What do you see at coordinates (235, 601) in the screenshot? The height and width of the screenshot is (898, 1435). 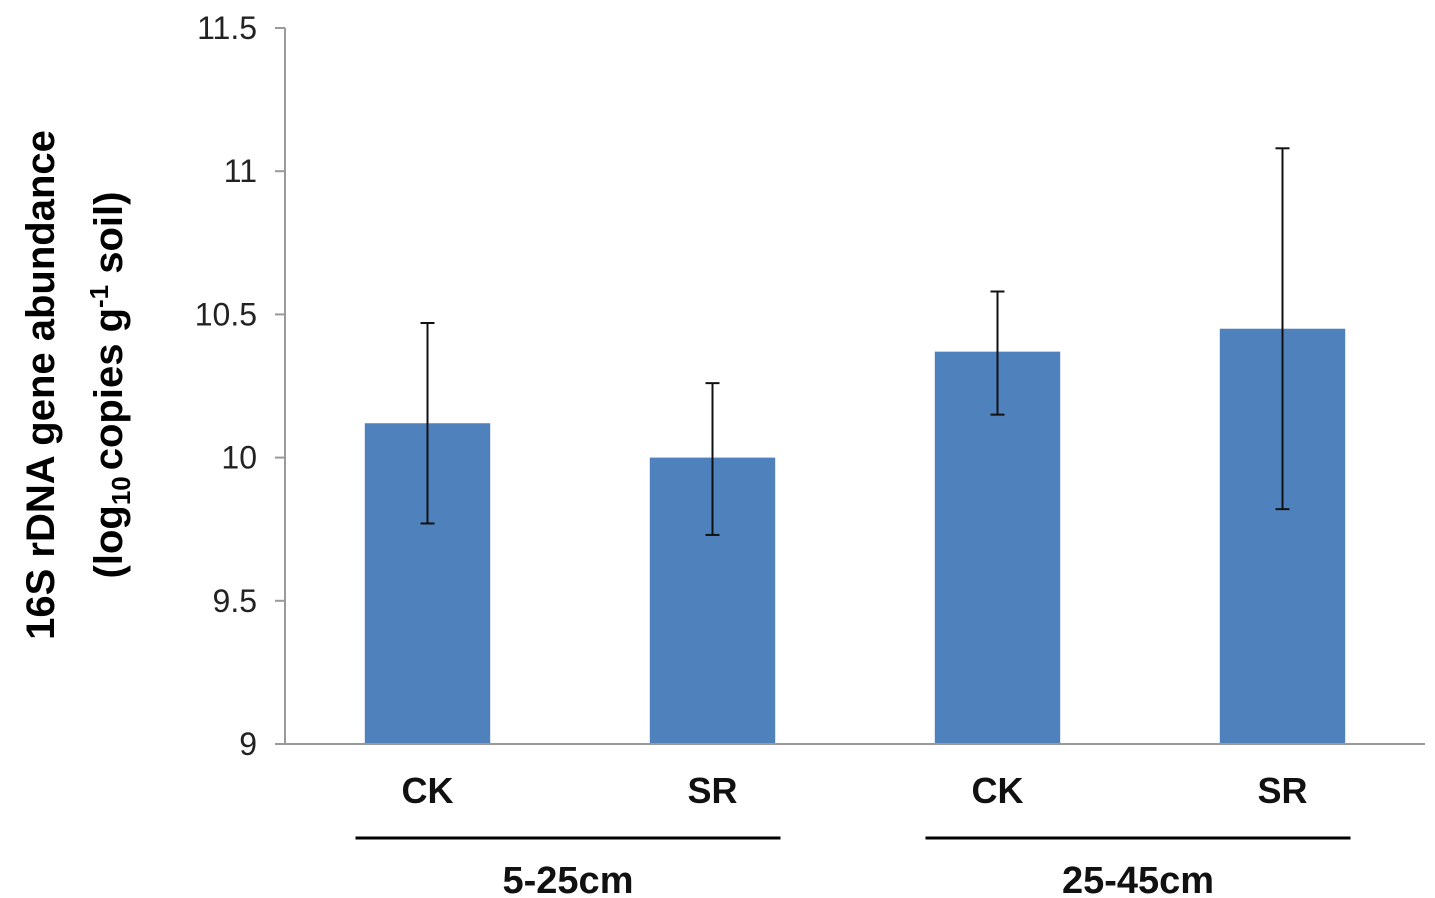 I see `y-tick-label: 9.5` at bounding box center [235, 601].